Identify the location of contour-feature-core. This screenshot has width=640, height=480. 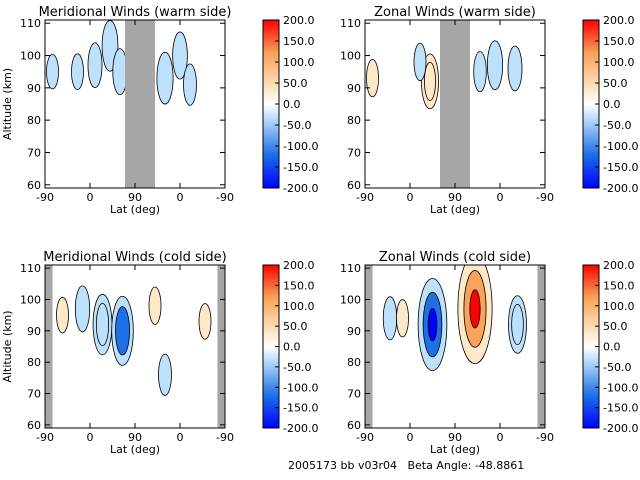
(432, 325).